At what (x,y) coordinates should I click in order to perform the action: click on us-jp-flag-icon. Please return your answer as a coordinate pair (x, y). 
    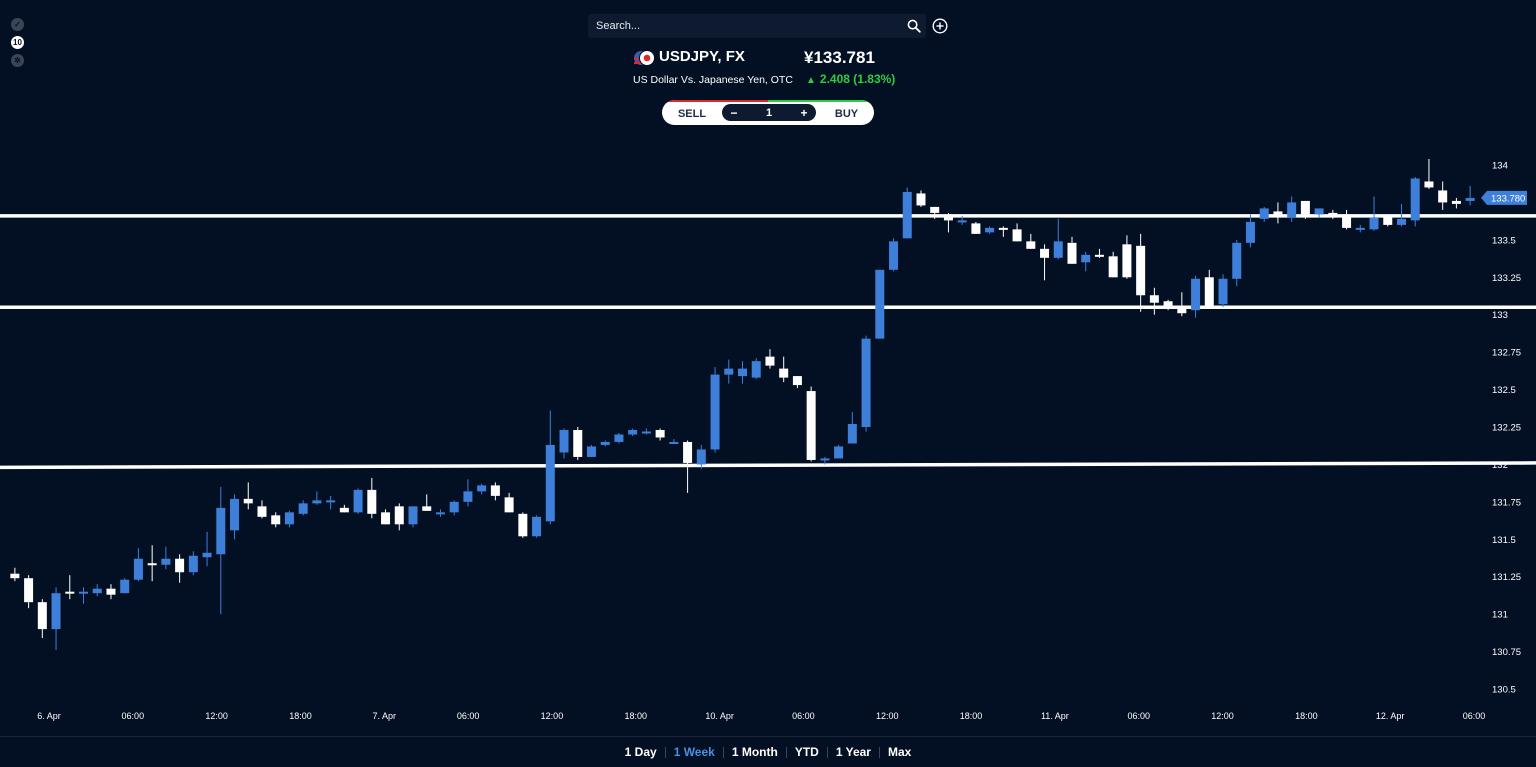
    Looking at the image, I should click on (644, 58).